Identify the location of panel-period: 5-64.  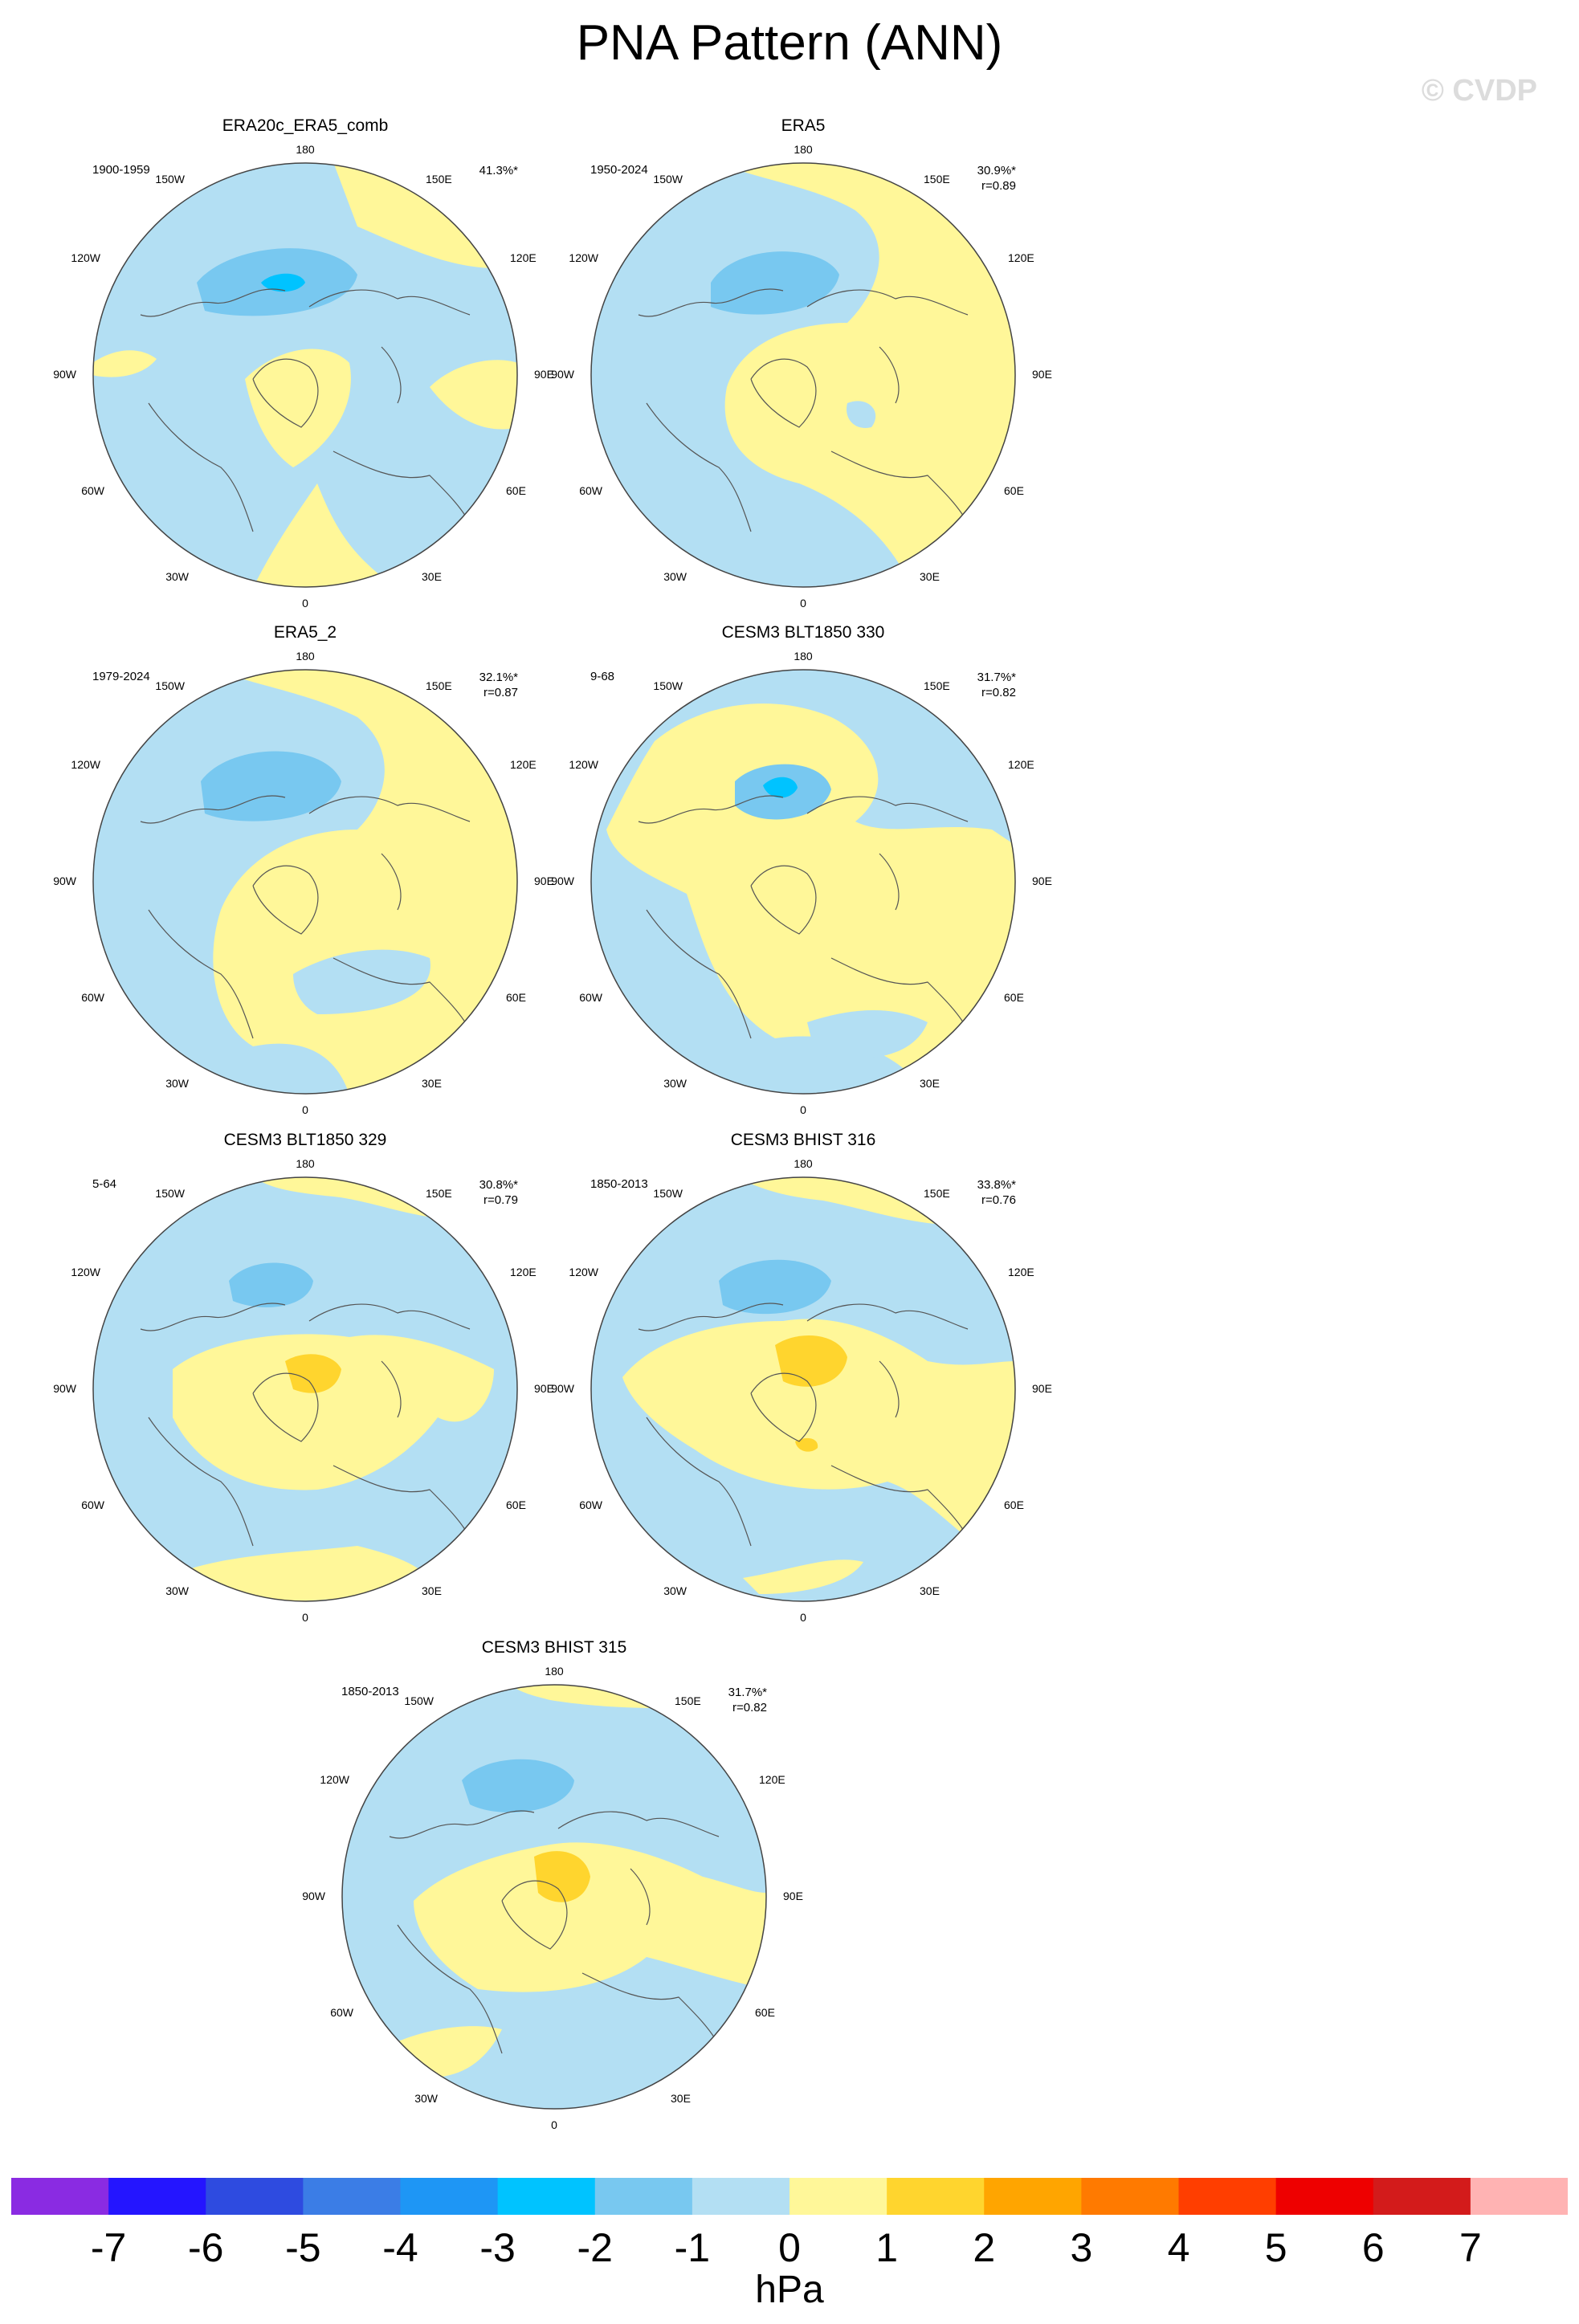
(104, 1184).